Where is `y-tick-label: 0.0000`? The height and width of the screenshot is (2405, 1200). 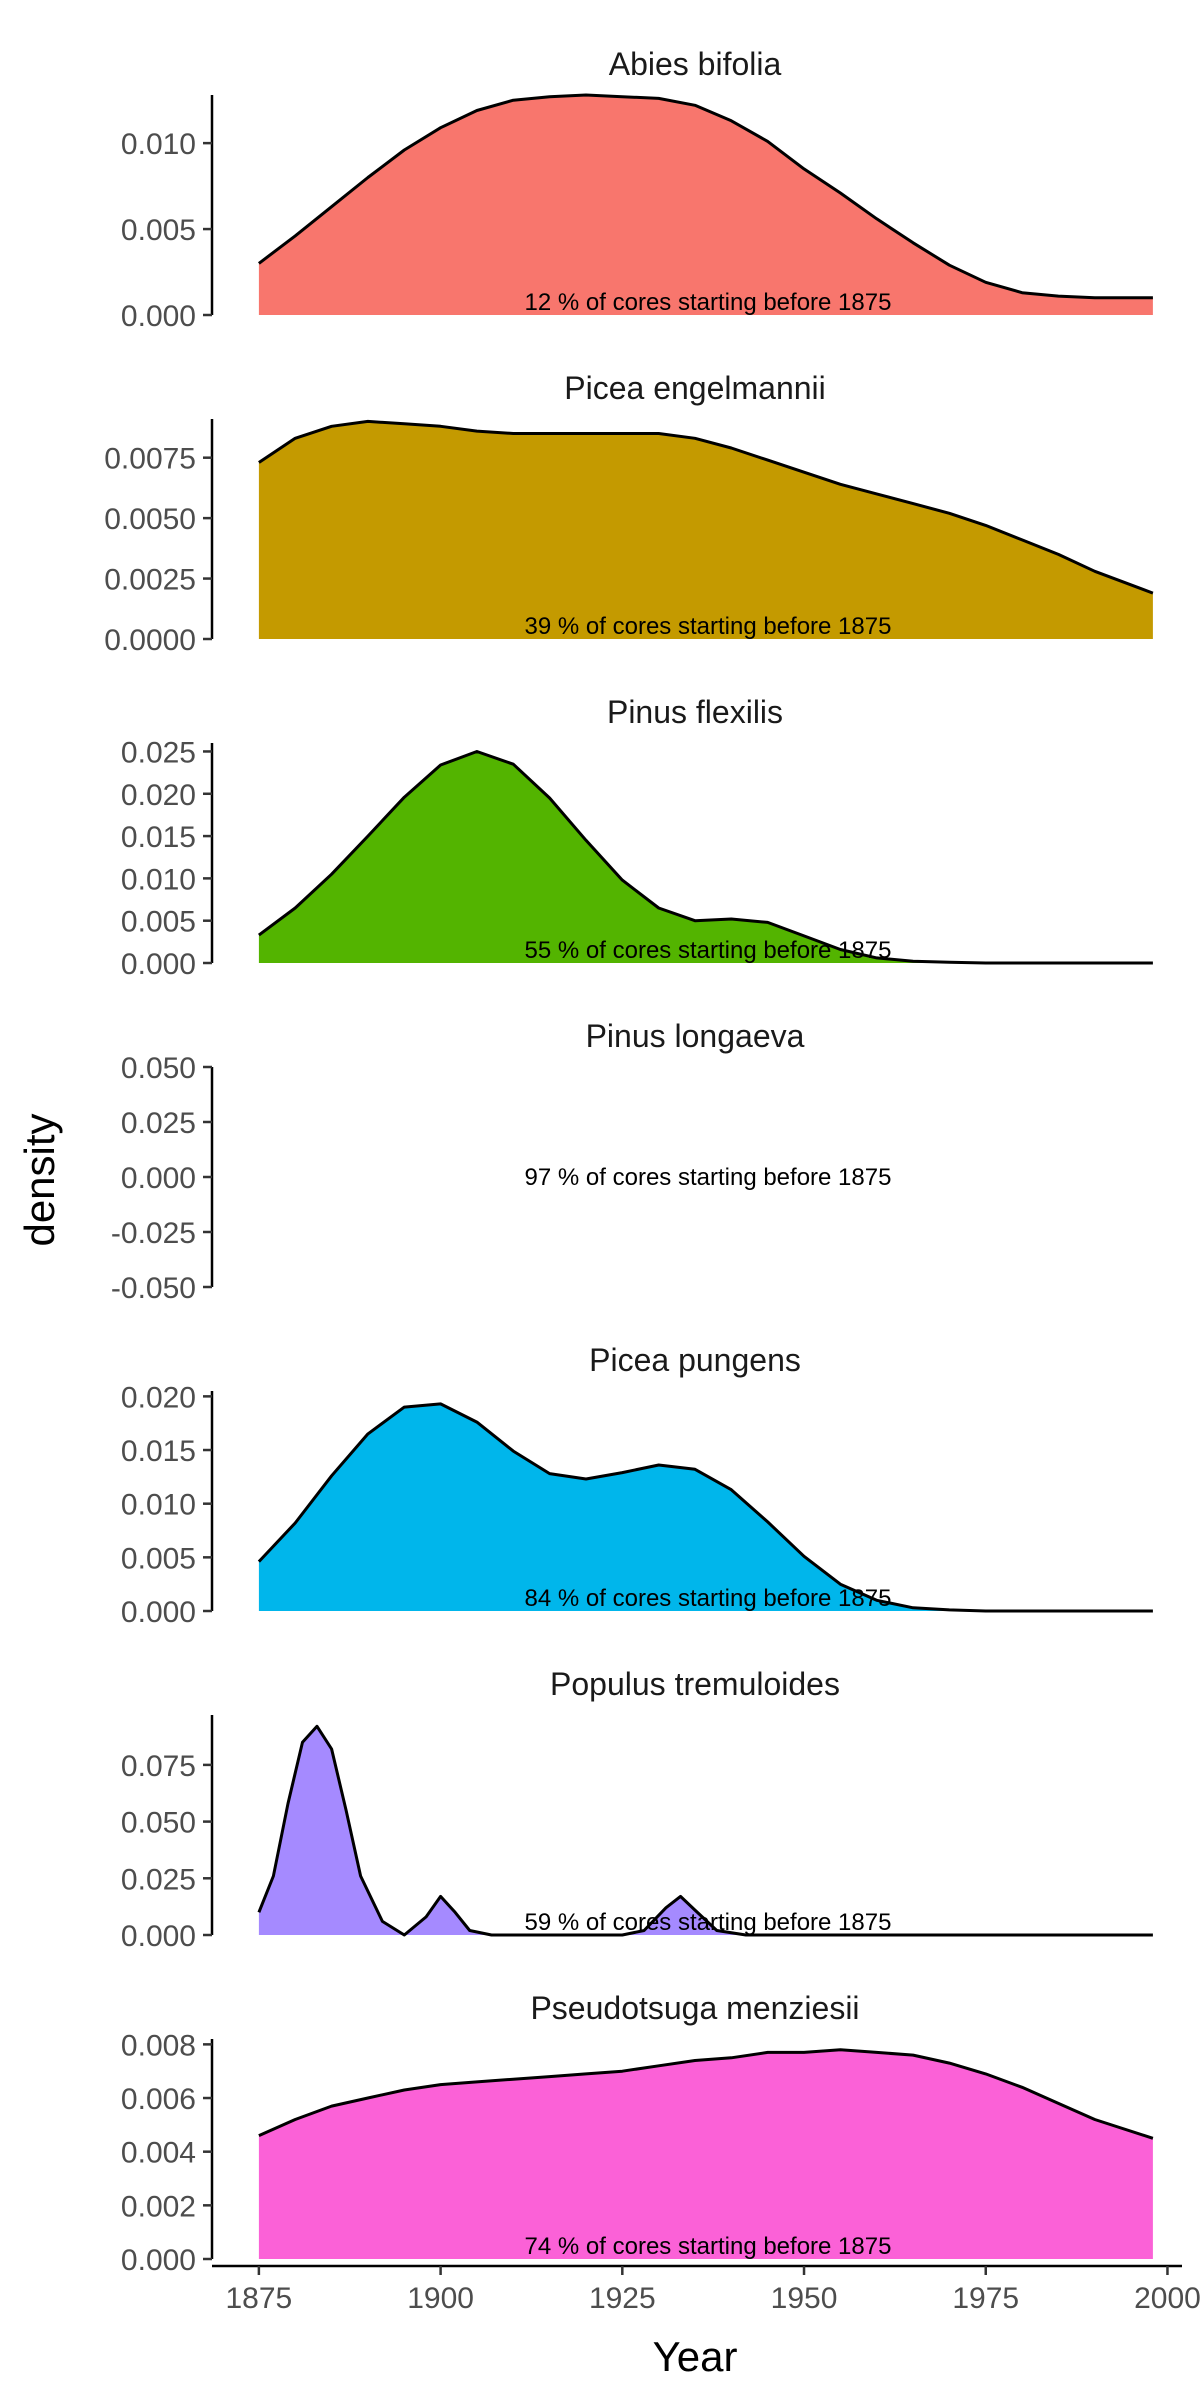
y-tick-label: 0.0000 is located at coordinates (150, 640).